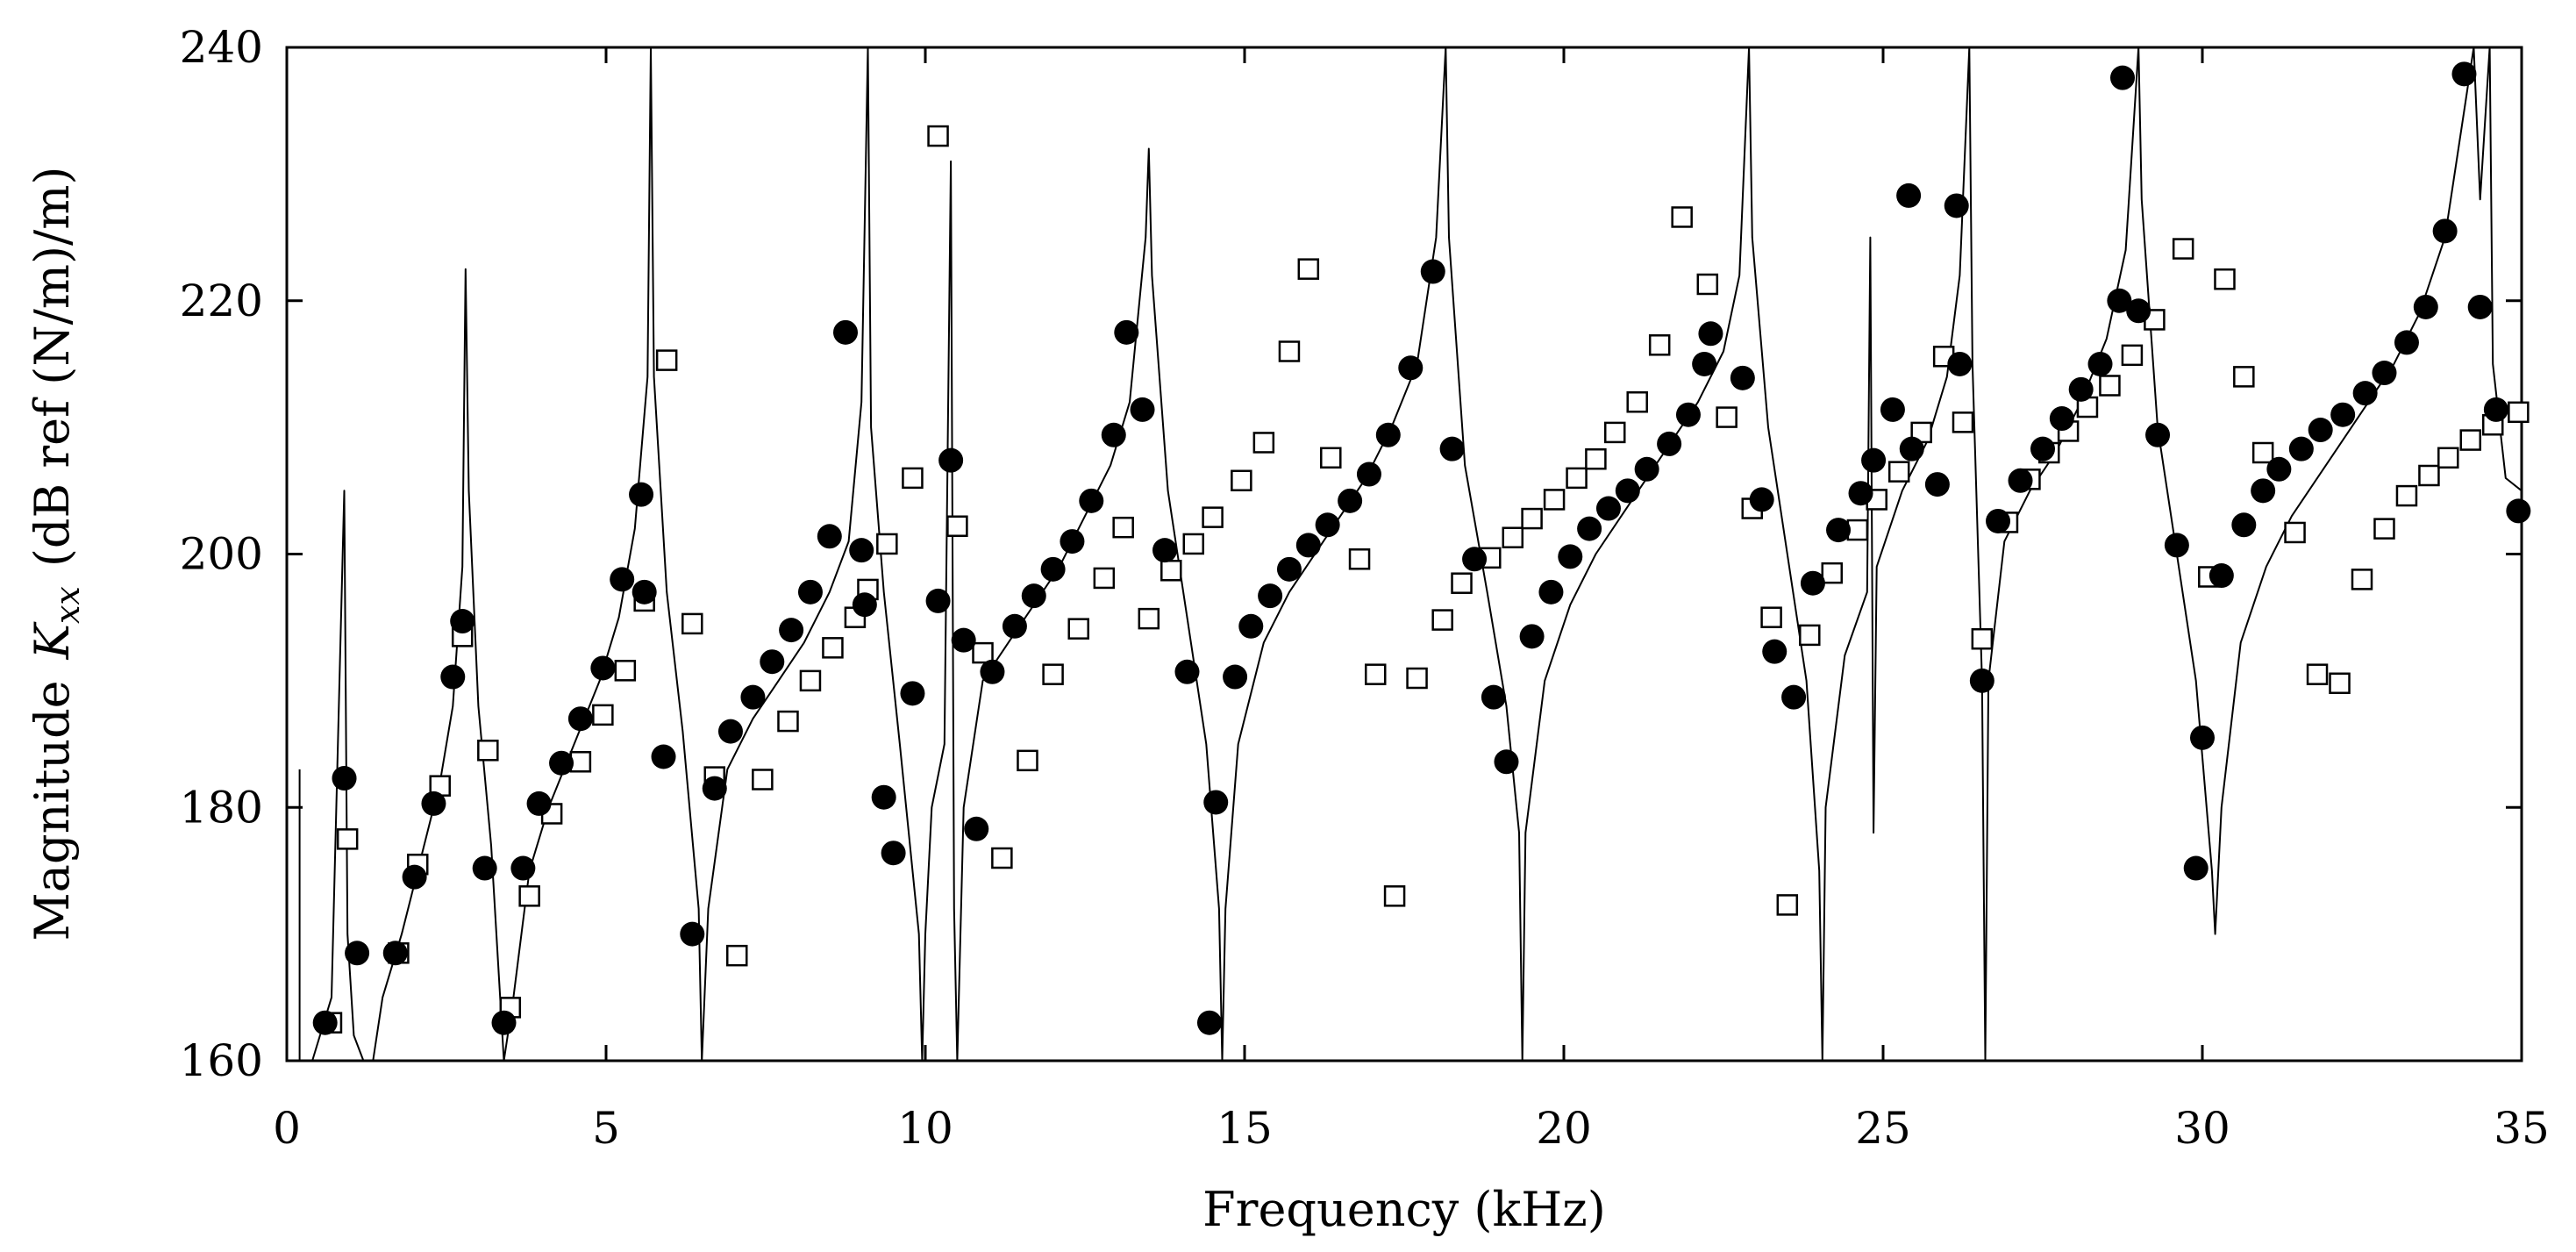  I want to click on x-tick-label: 30, so click(2202, 1128).